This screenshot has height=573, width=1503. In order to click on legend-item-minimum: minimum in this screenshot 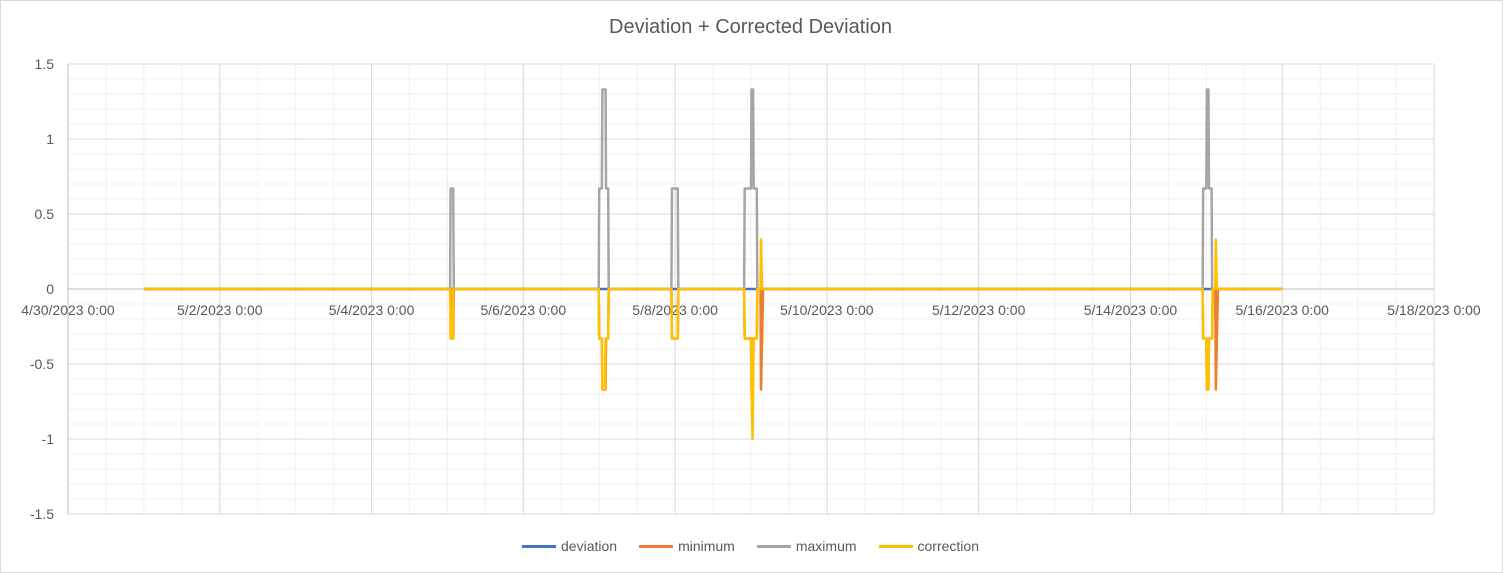, I will do `click(687, 546)`.